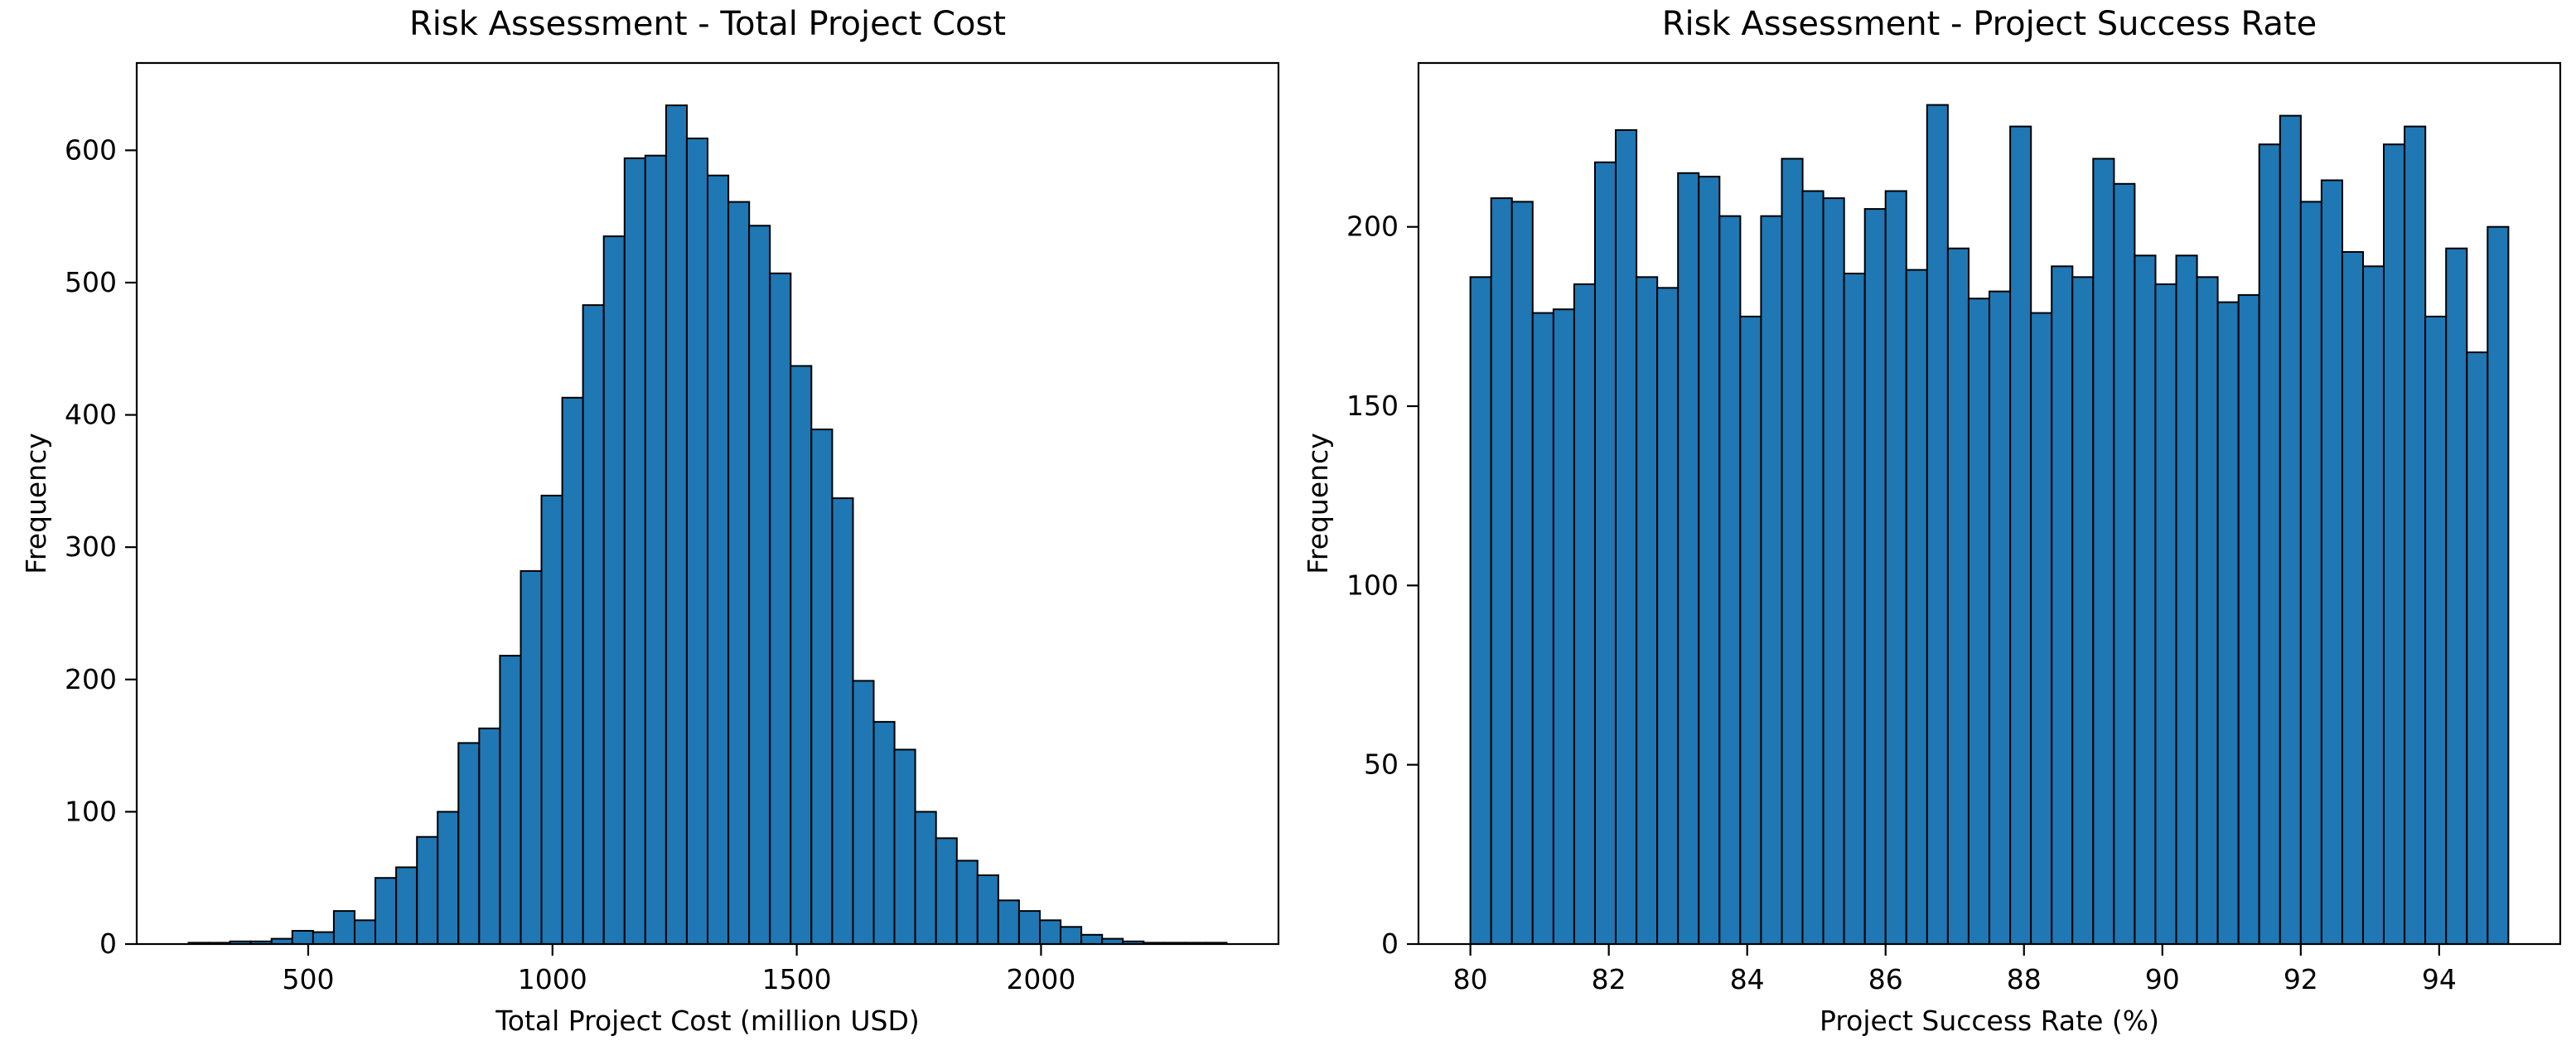 Image resolution: width=2576 pixels, height=1046 pixels. Describe the element at coordinates (797, 979) in the screenshot. I see `x-tick-label: 1500` at that location.